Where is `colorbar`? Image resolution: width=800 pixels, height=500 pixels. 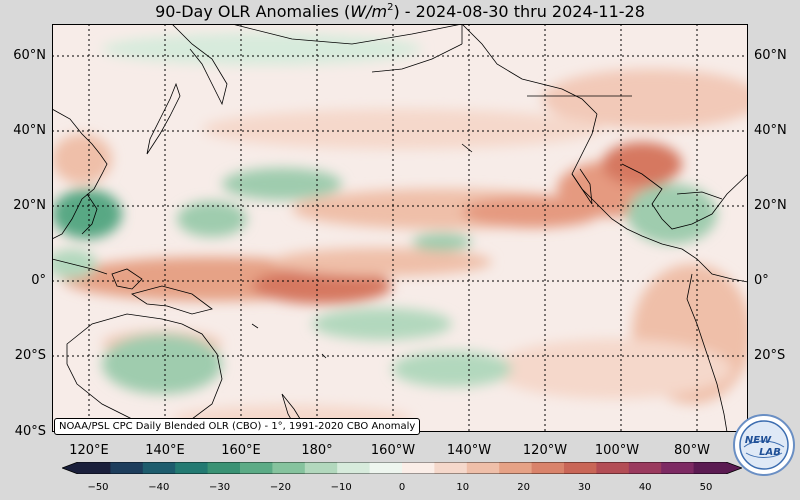
colorbar is located at coordinates (402, 468).